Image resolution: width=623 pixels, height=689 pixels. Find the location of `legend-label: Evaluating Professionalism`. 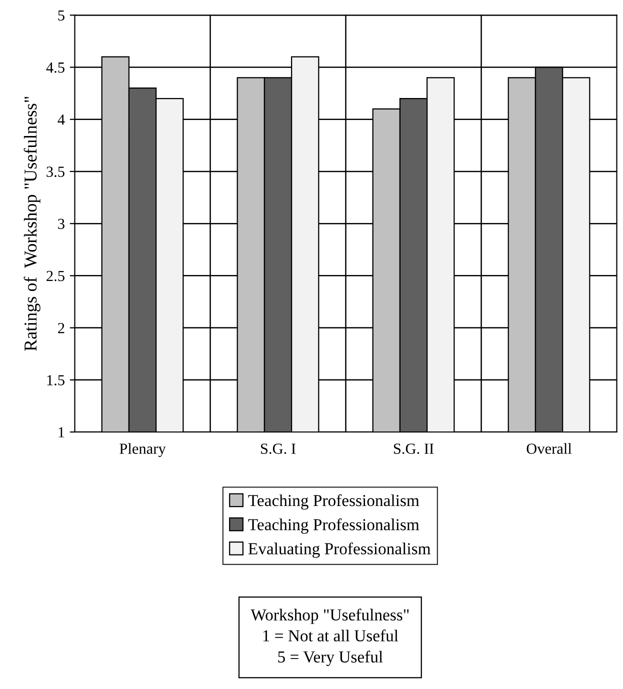

legend-label: Evaluating Professionalism is located at coordinates (339, 550).